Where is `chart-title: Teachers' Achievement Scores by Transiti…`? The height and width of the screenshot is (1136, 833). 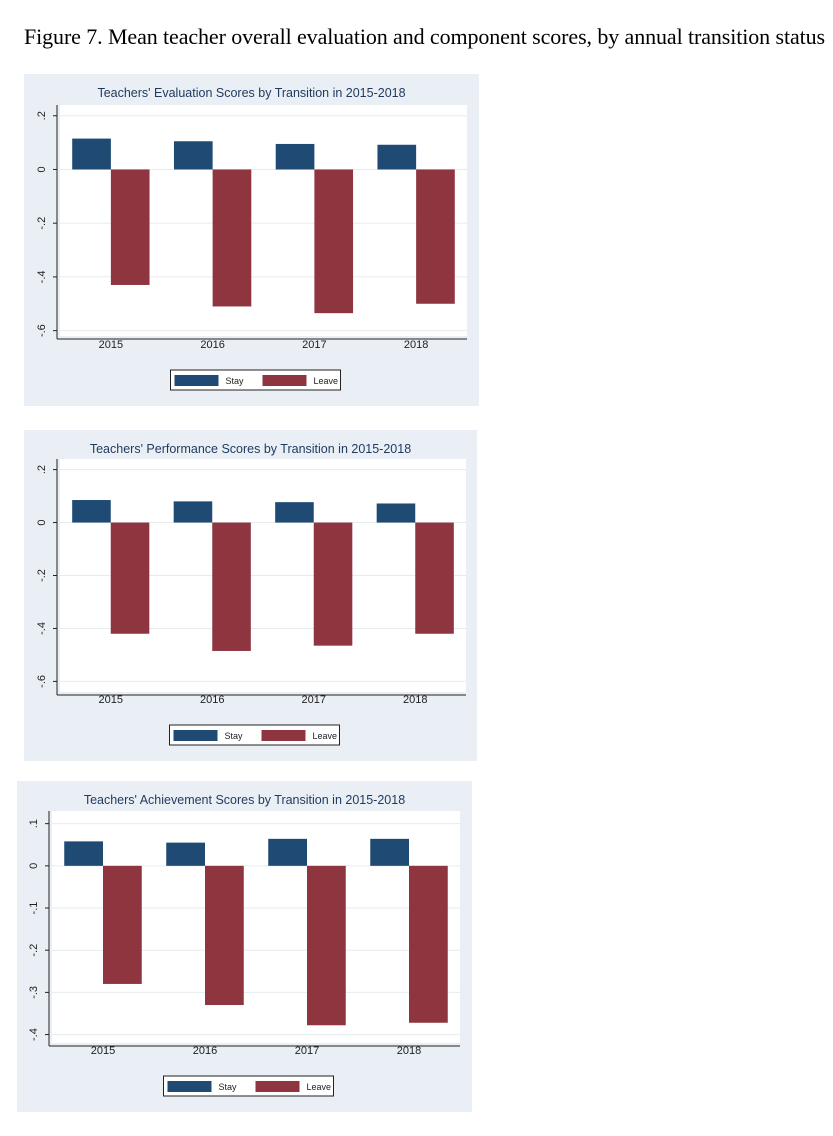
chart-title: Teachers' Achievement Scores by Transiti… is located at coordinates (244, 800).